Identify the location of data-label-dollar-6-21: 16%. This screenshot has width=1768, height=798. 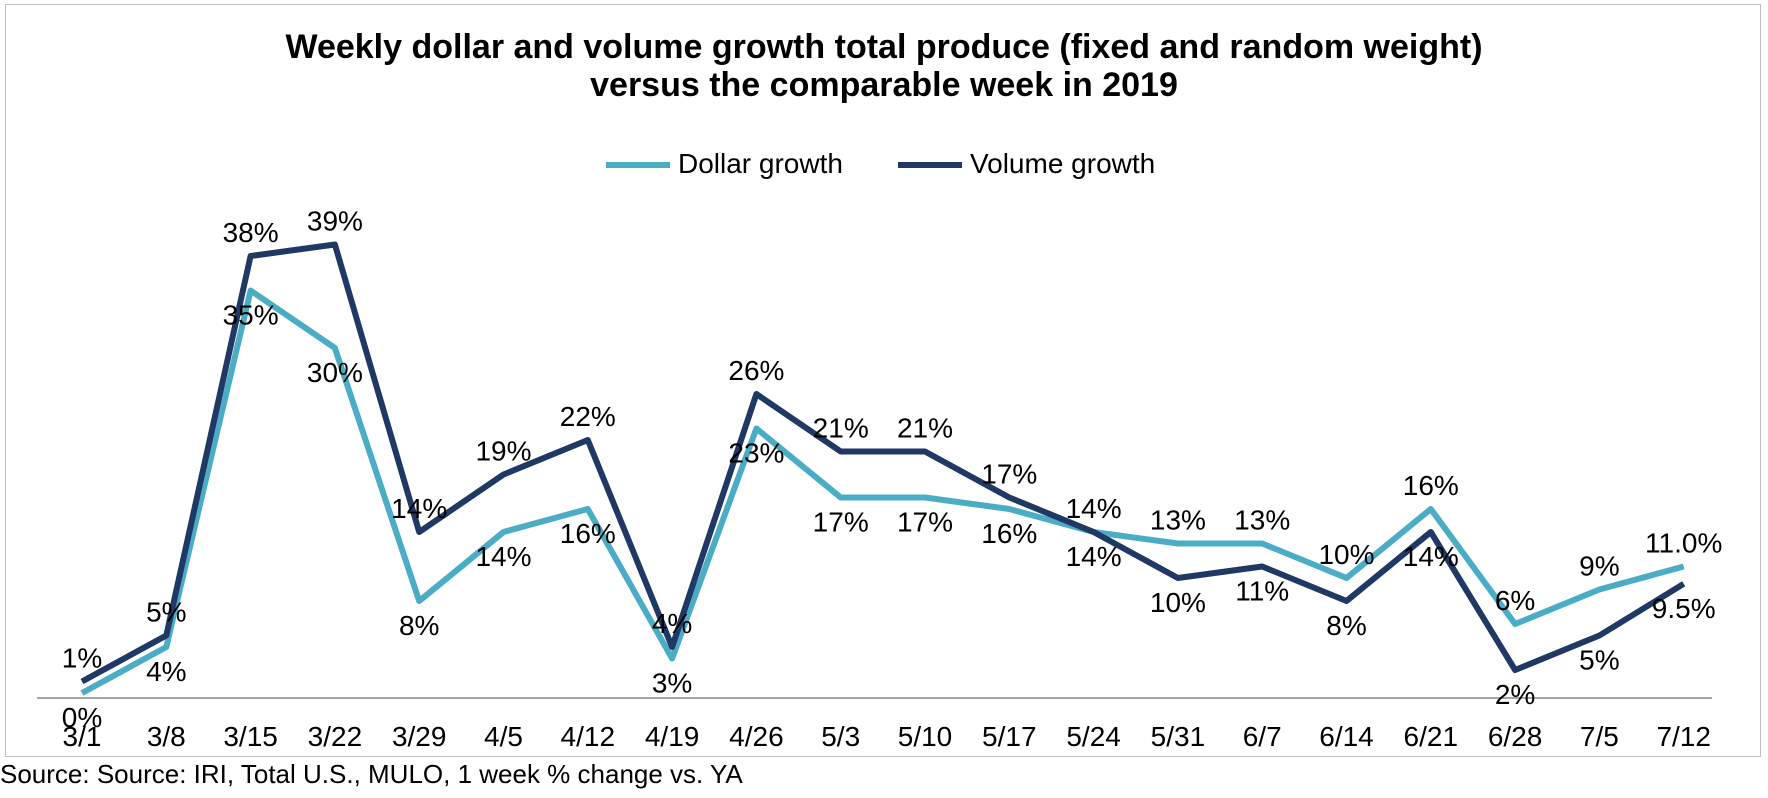
(1431, 485).